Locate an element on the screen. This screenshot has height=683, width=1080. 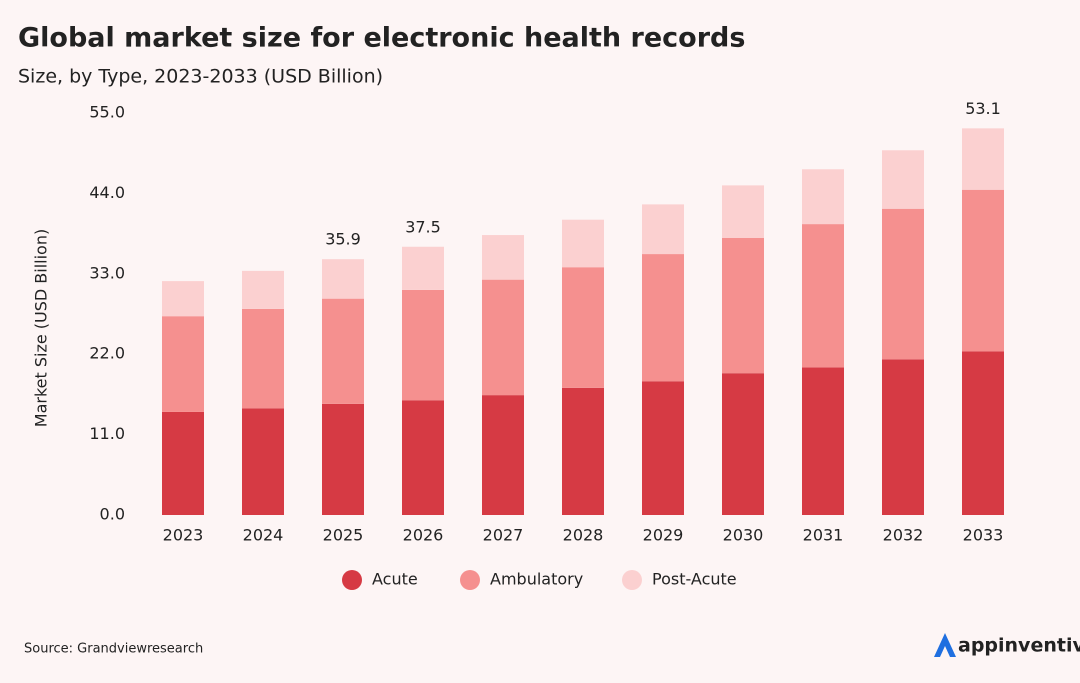
x-tick-label: 2031 is located at coordinates (823, 535).